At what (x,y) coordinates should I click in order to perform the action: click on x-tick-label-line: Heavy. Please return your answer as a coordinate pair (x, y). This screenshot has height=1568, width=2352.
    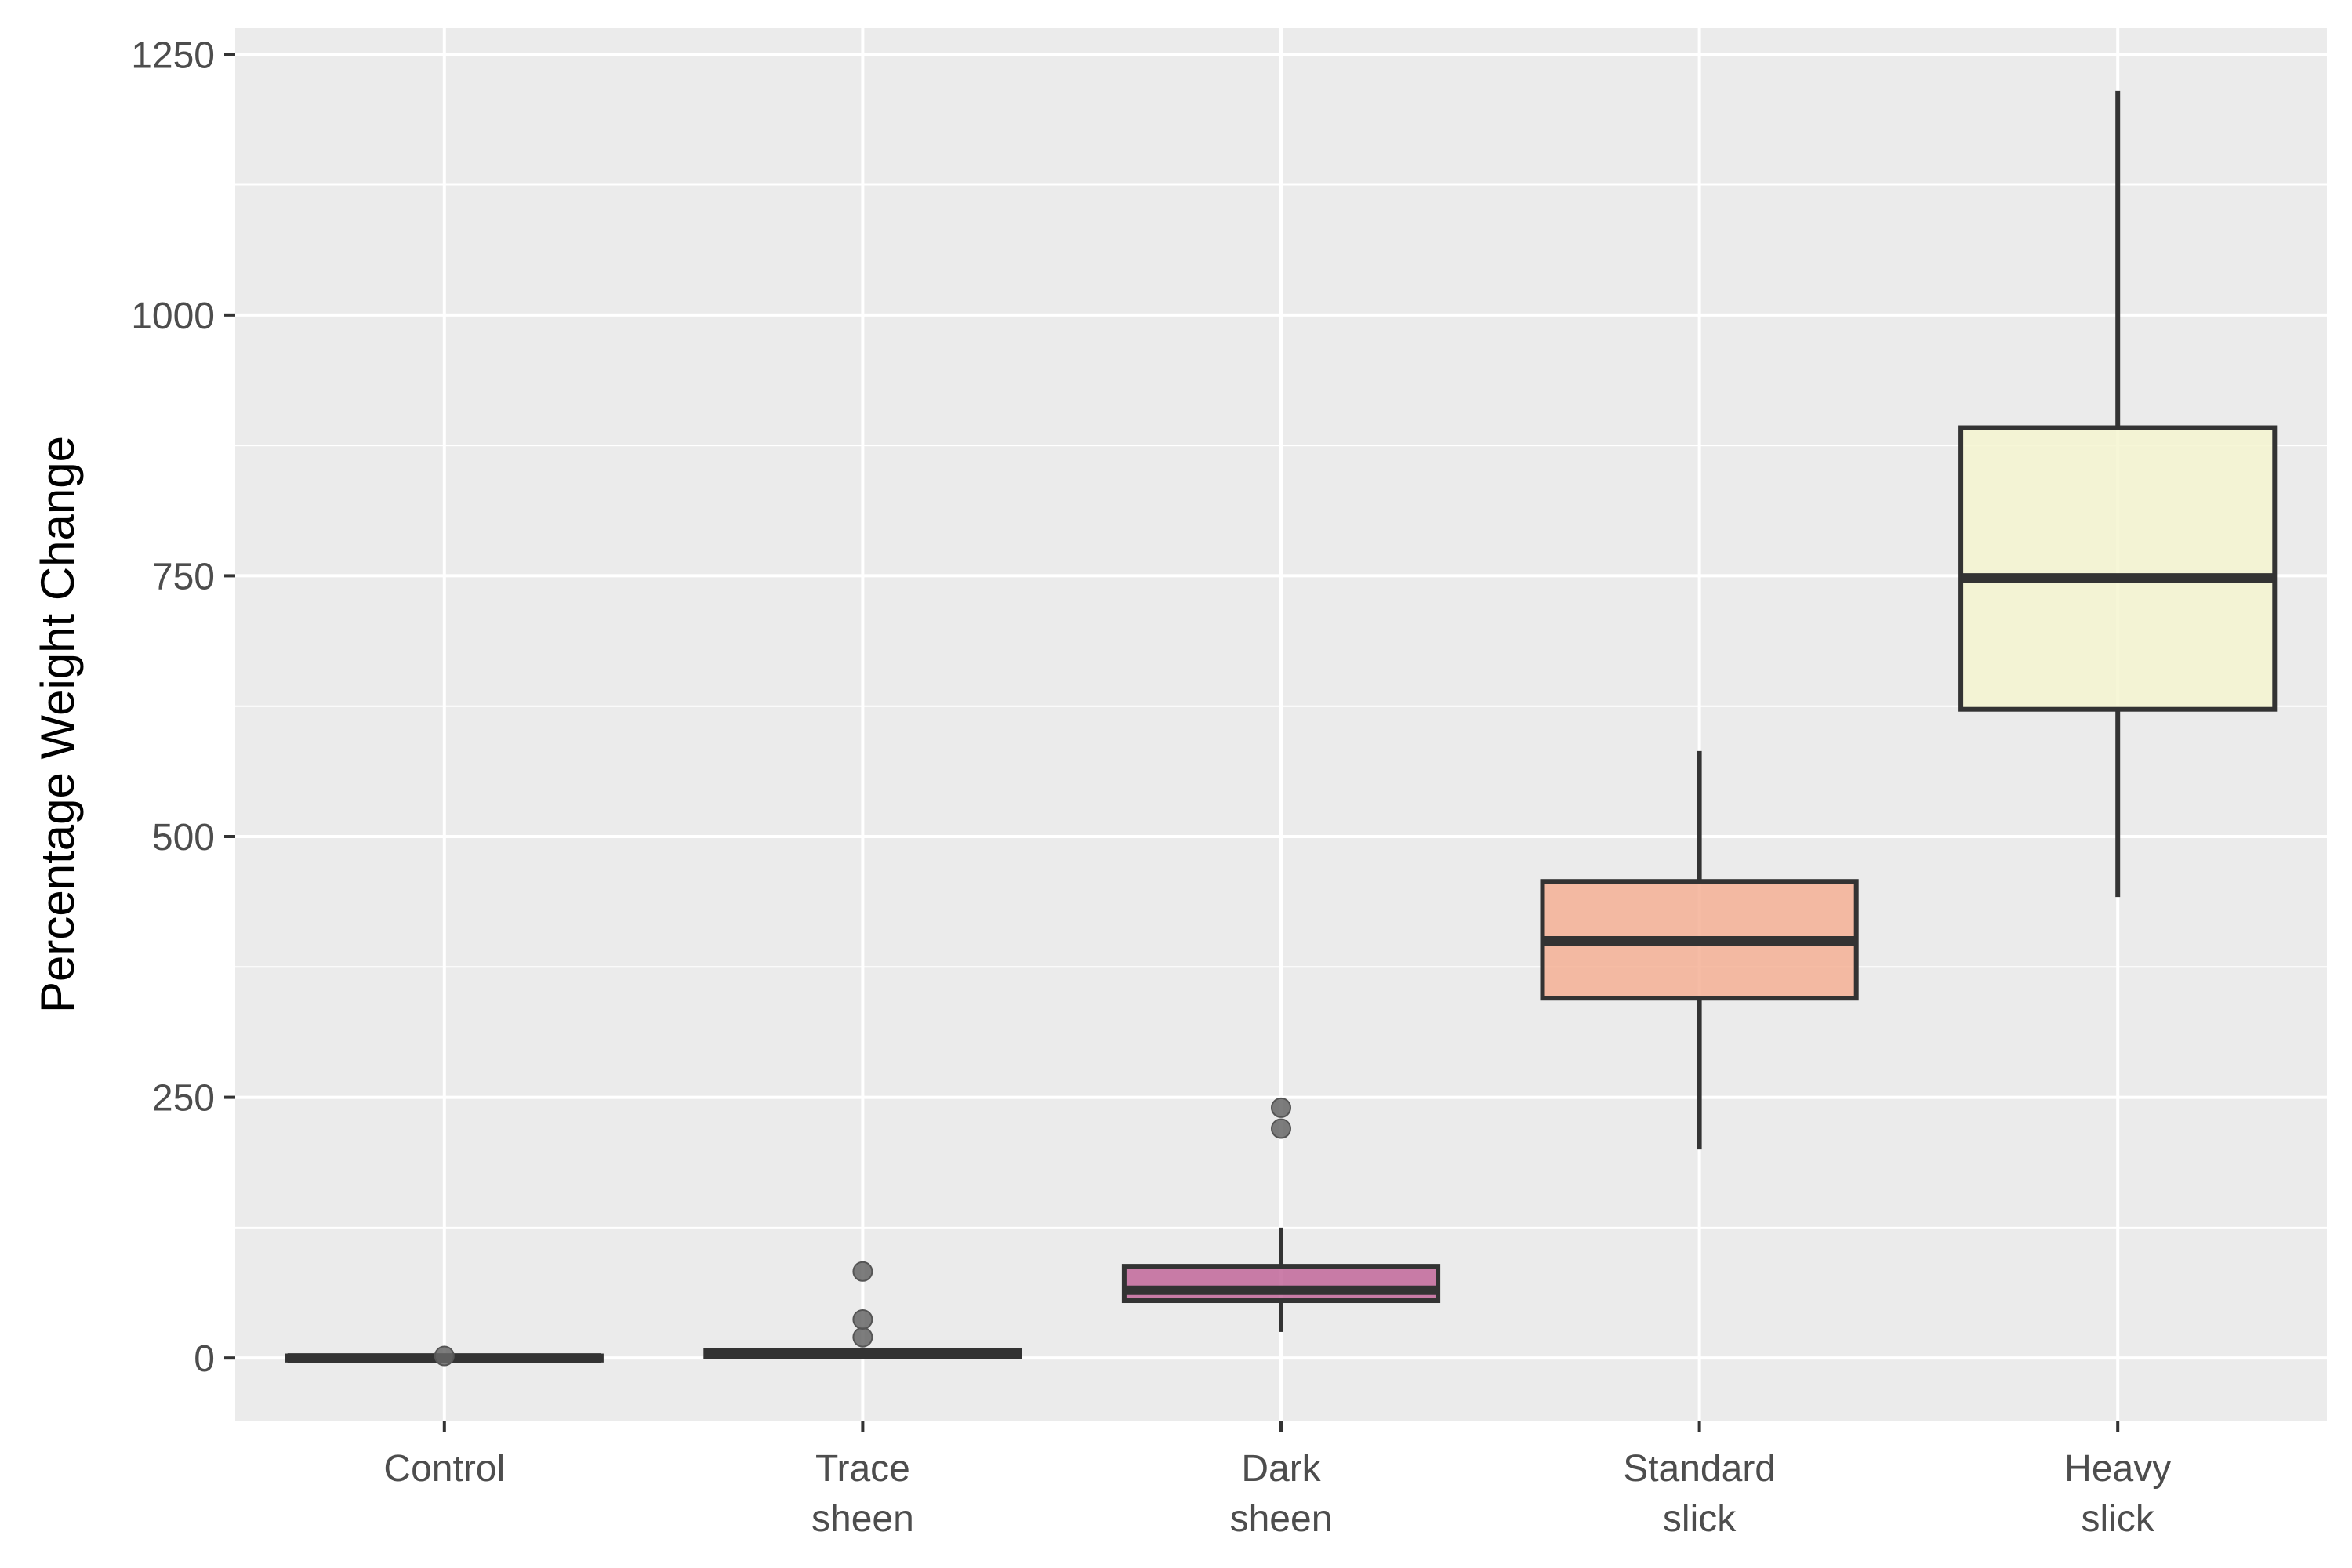
    Looking at the image, I should click on (2117, 1469).